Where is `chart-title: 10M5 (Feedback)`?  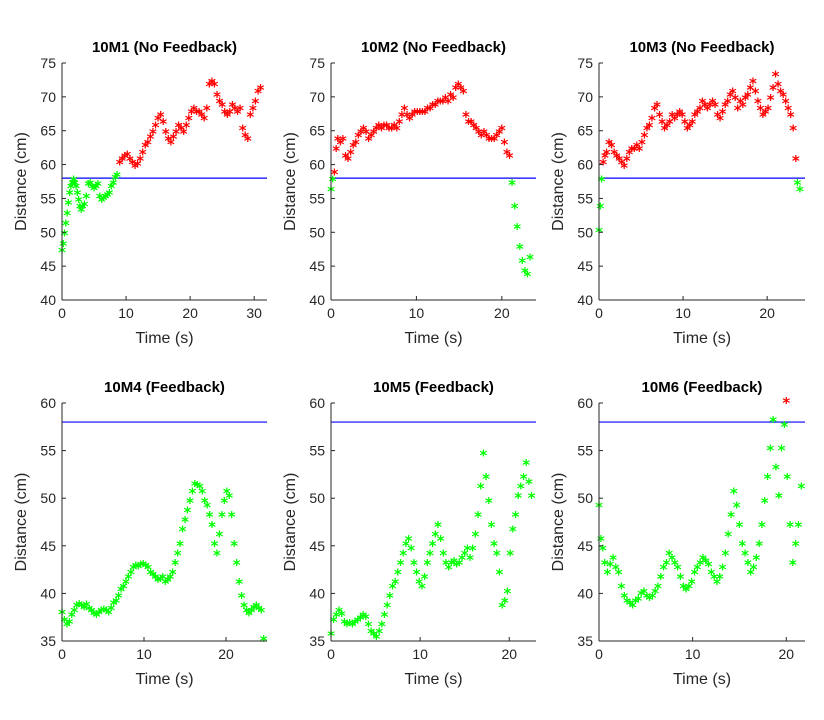
chart-title: 10M5 (Feedback) is located at coordinates (433, 387).